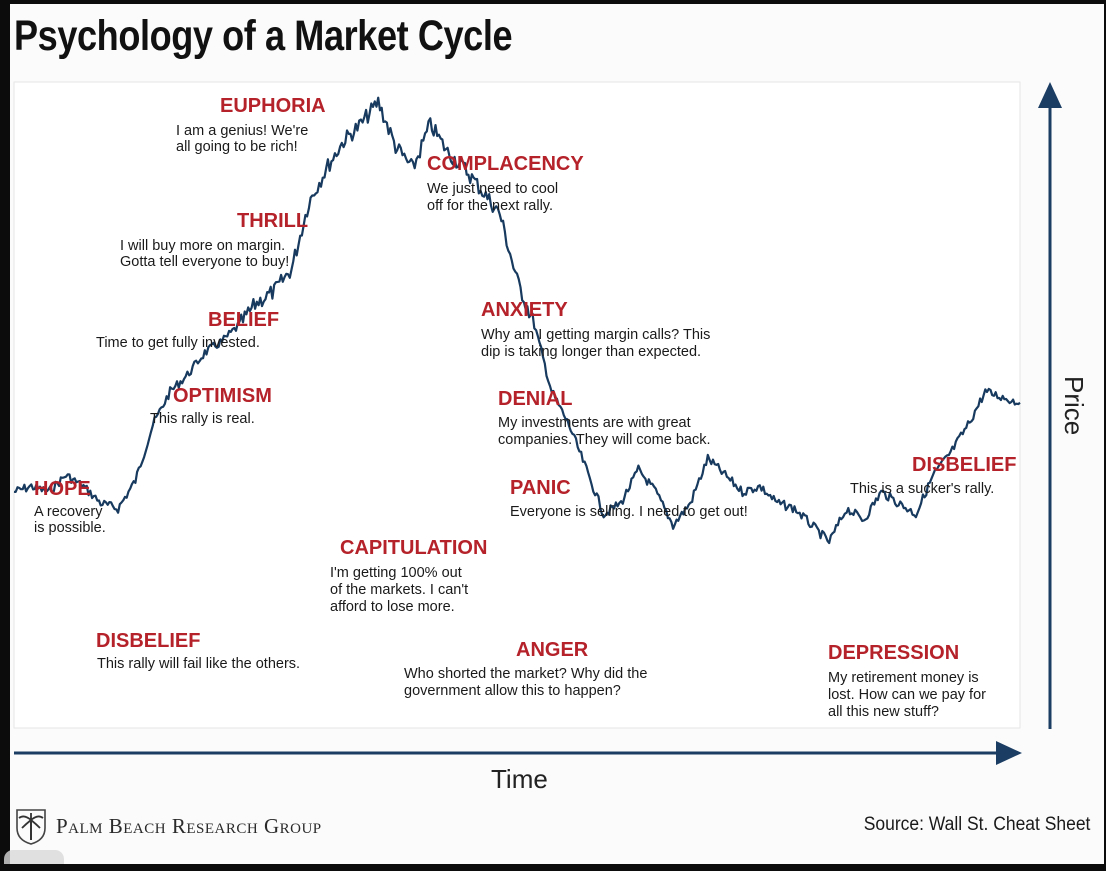  I want to click on annotation-title: ANXIETY, so click(524, 310).